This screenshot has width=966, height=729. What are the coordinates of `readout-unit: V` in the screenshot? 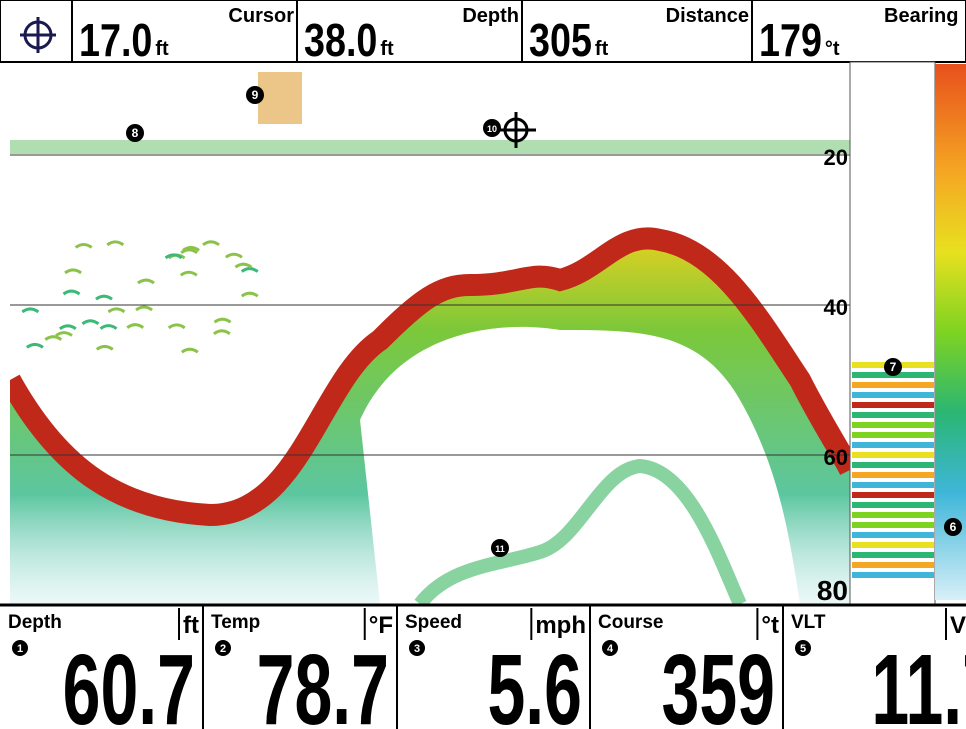 It's located at (958, 625).